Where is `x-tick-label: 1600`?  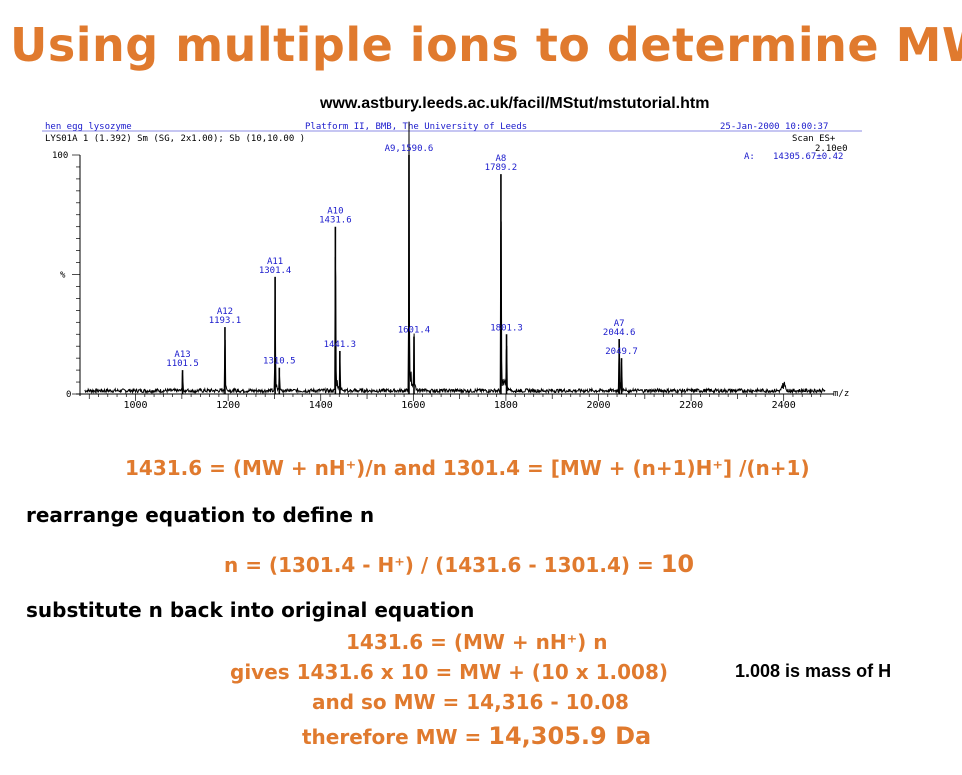 x-tick-label: 1600 is located at coordinates (413, 405).